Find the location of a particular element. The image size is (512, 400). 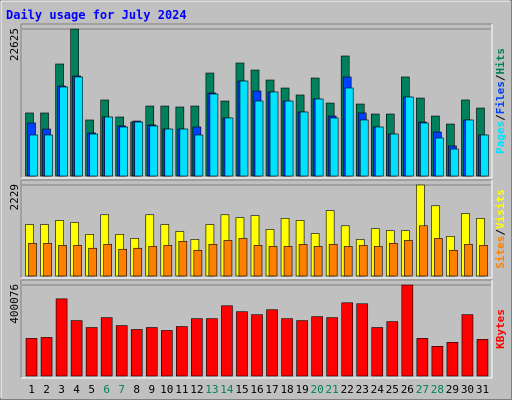

x-tick-label: 14 is located at coordinates (227, 389).